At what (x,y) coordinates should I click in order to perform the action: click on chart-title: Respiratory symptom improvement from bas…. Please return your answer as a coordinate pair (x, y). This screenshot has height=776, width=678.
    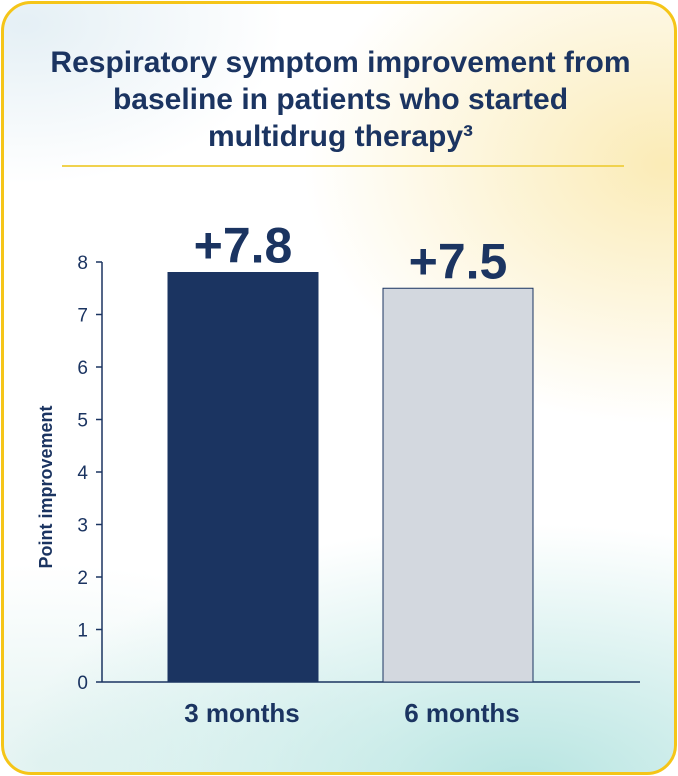
    Looking at the image, I should click on (340, 99).